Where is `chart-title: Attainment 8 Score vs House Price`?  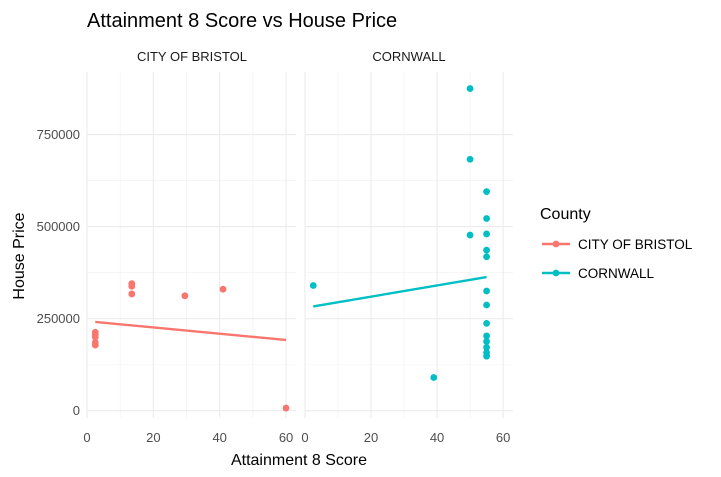
chart-title: Attainment 8 Score vs House Price is located at coordinates (242, 21).